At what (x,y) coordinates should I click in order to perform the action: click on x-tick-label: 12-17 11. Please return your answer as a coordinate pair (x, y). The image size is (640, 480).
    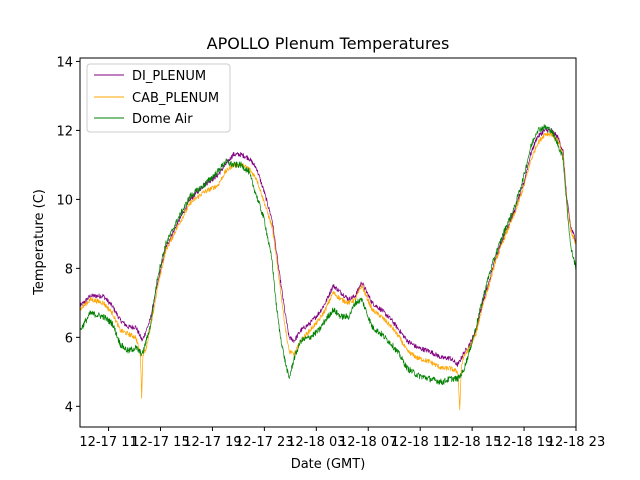
    Looking at the image, I should click on (108, 442).